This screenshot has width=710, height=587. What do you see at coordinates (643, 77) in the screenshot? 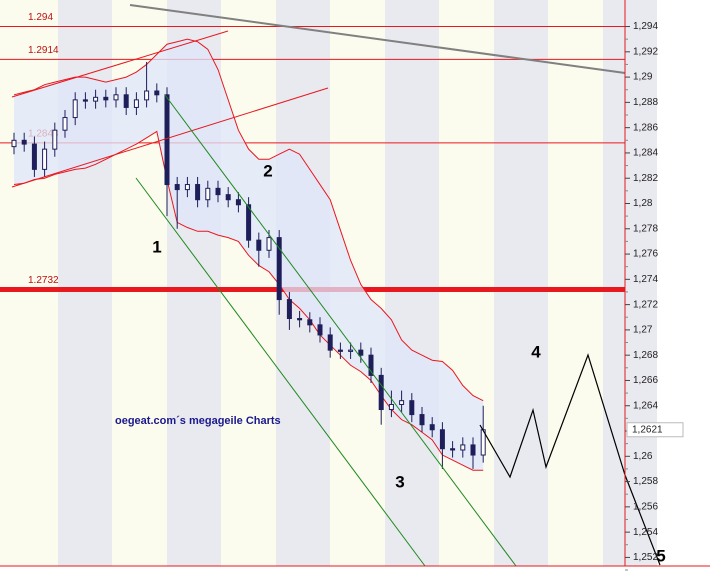
I see `y-tick-label: 1,29` at bounding box center [643, 77].